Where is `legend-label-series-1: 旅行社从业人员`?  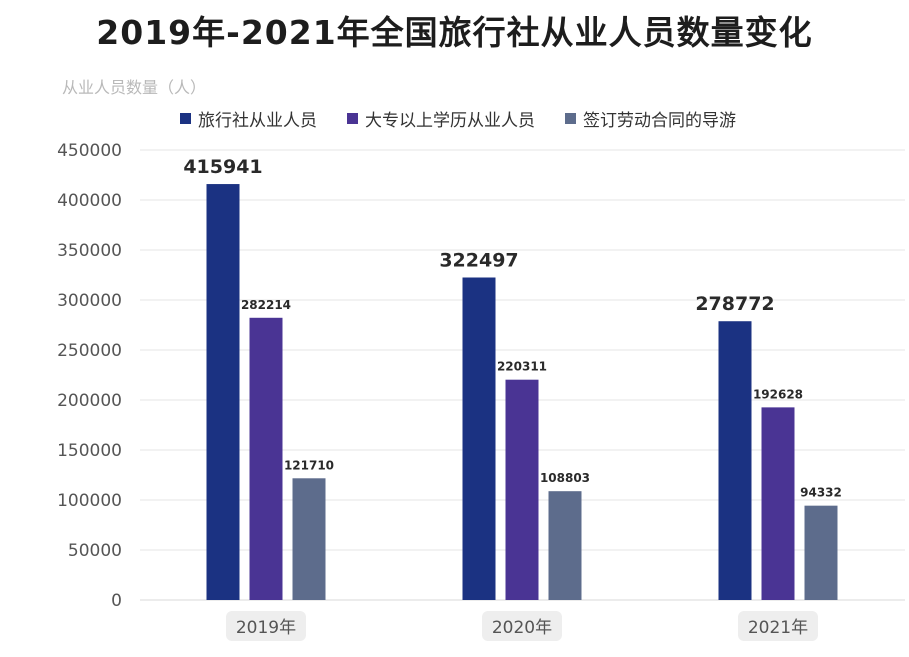
legend-label-series-1: 旅行社从业人员 is located at coordinates (257, 121).